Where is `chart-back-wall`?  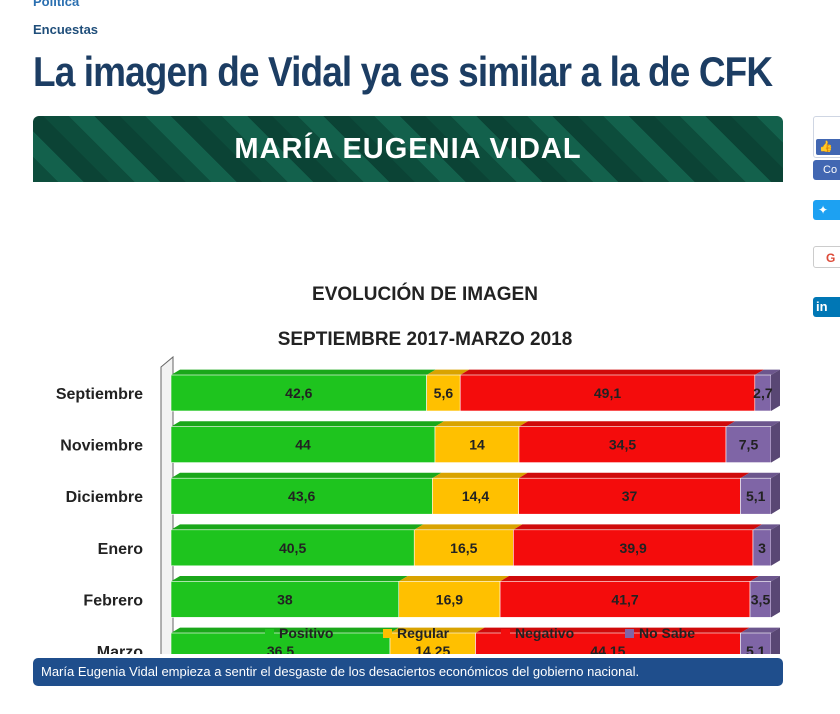
chart-back-wall is located at coordinates (167, 504).